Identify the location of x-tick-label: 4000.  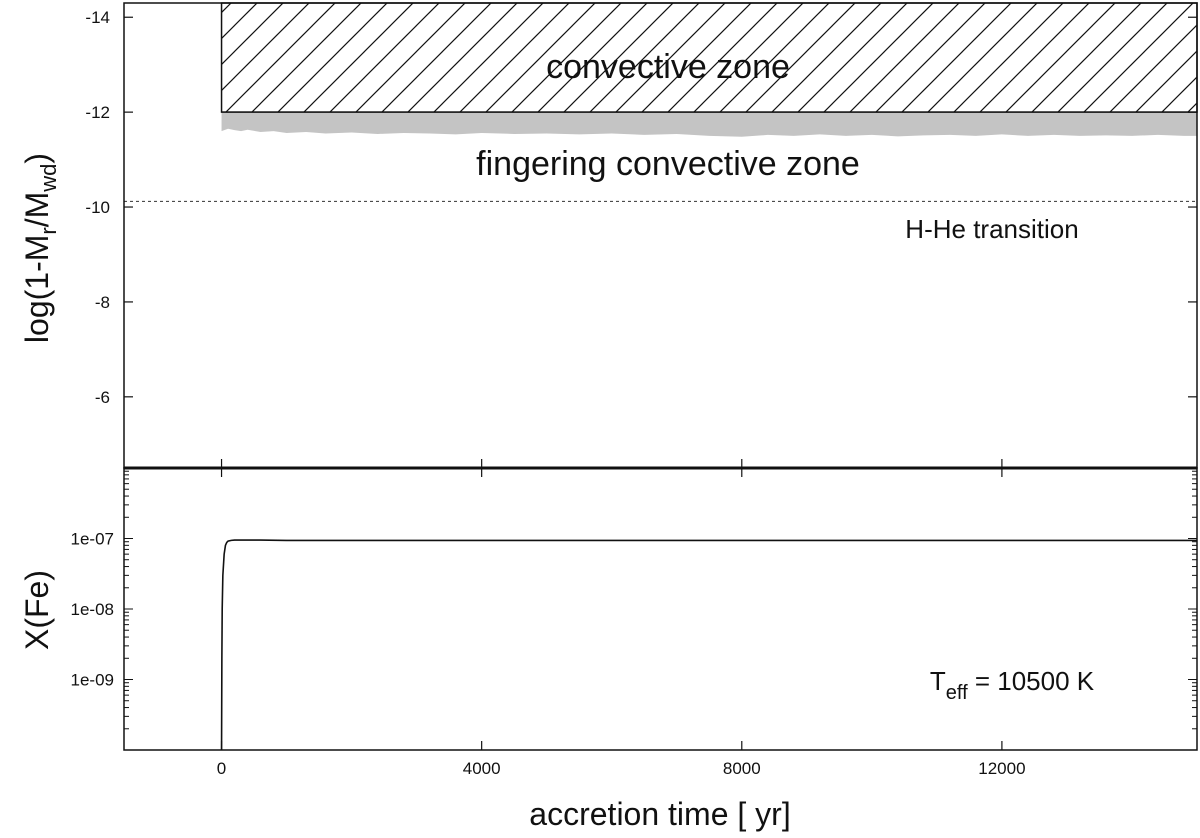
(482, 768).